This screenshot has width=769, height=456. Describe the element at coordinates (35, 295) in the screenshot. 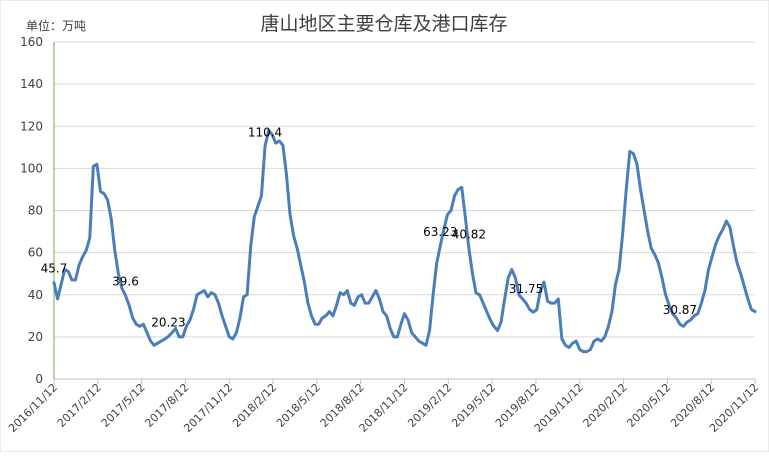

I see `y-tick-label: 40` at that location.